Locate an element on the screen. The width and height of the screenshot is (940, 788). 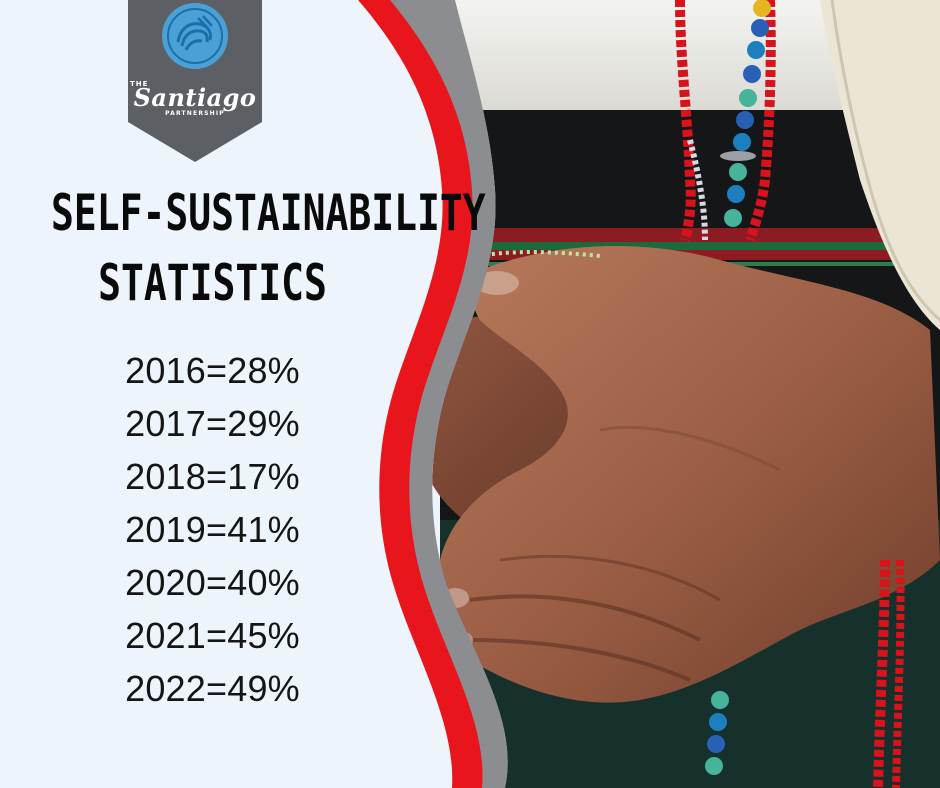
stat-item: 2016=28% is located at coordinates (212, 370).